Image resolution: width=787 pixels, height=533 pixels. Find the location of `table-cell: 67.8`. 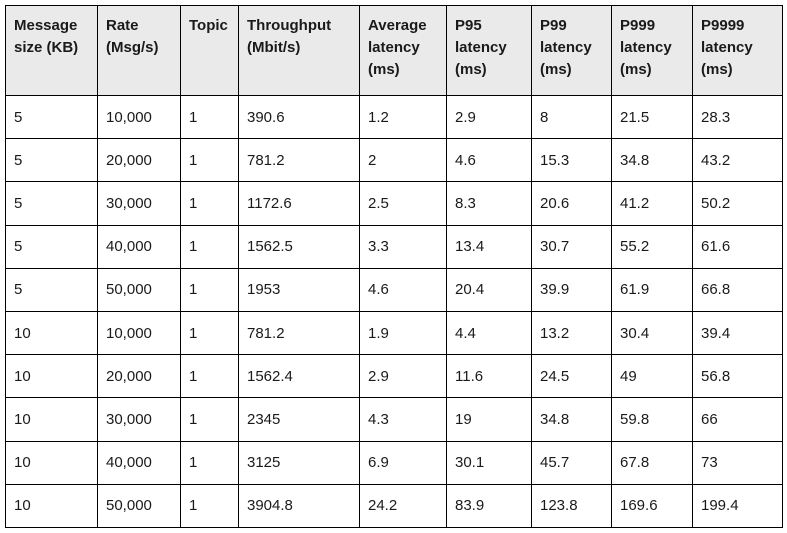

table-cell: 67.8 is located at coordinates (652, 462).